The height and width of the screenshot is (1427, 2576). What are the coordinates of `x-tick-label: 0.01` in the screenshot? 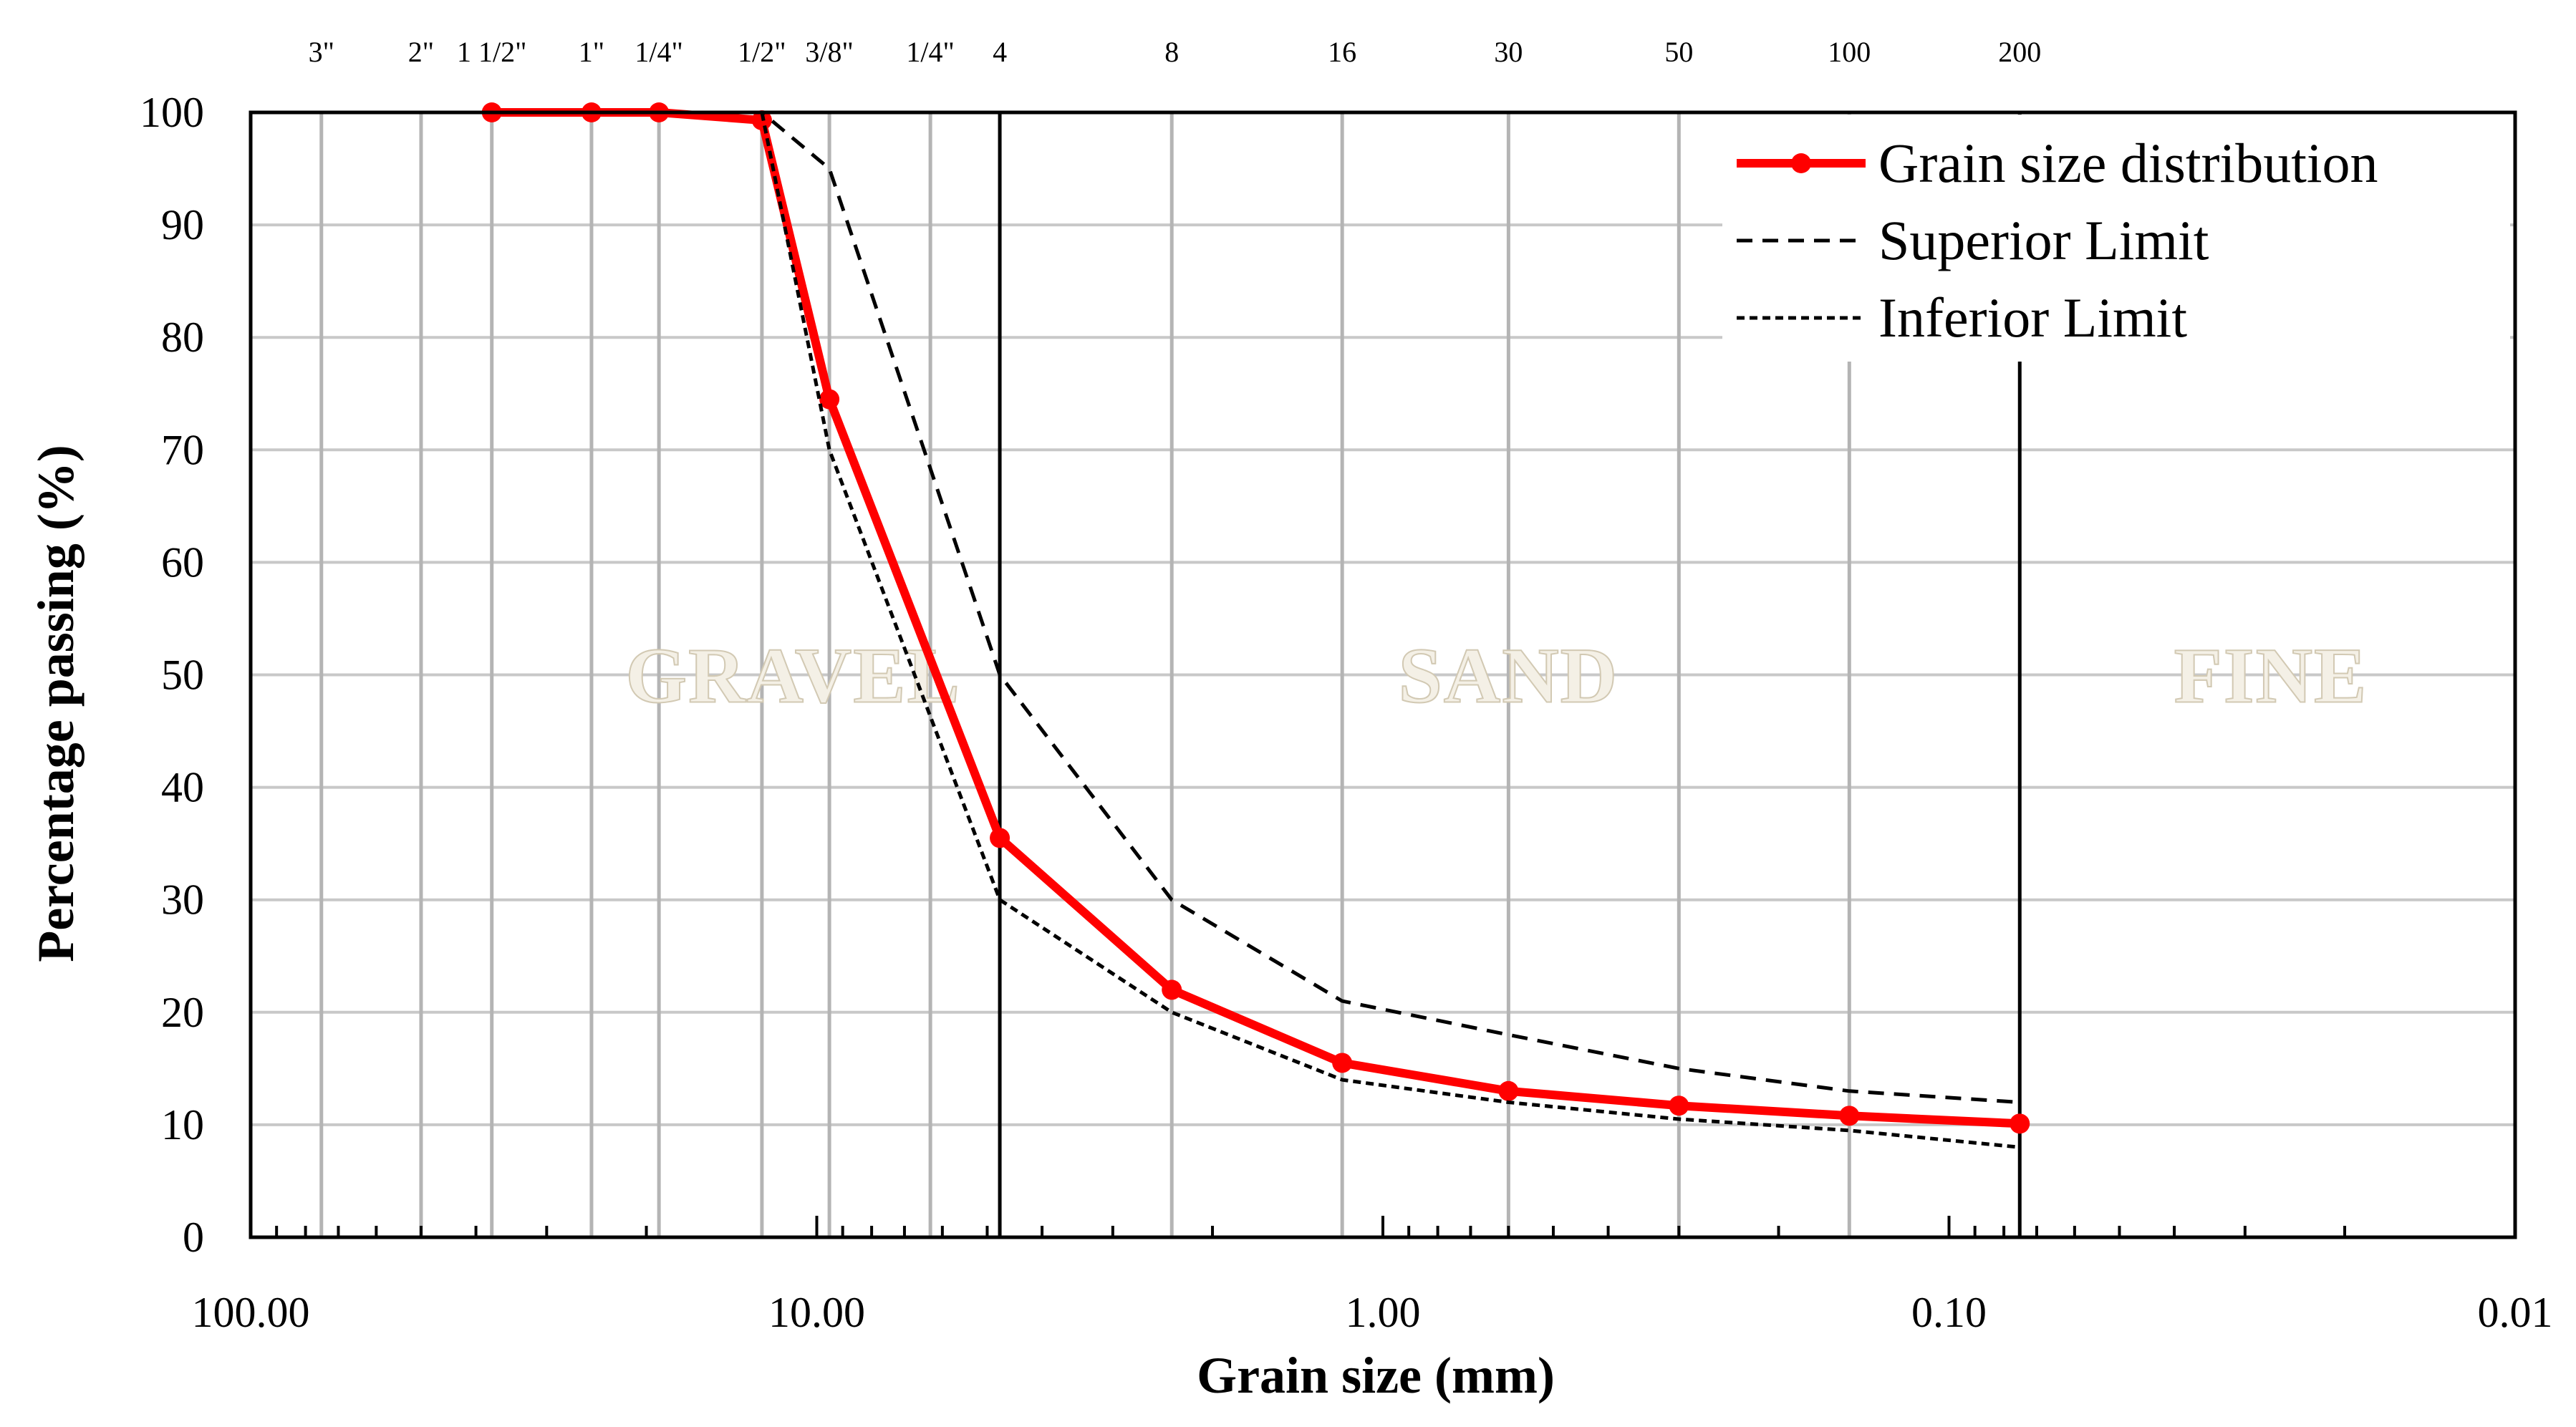 It's located at (2515, 1312).